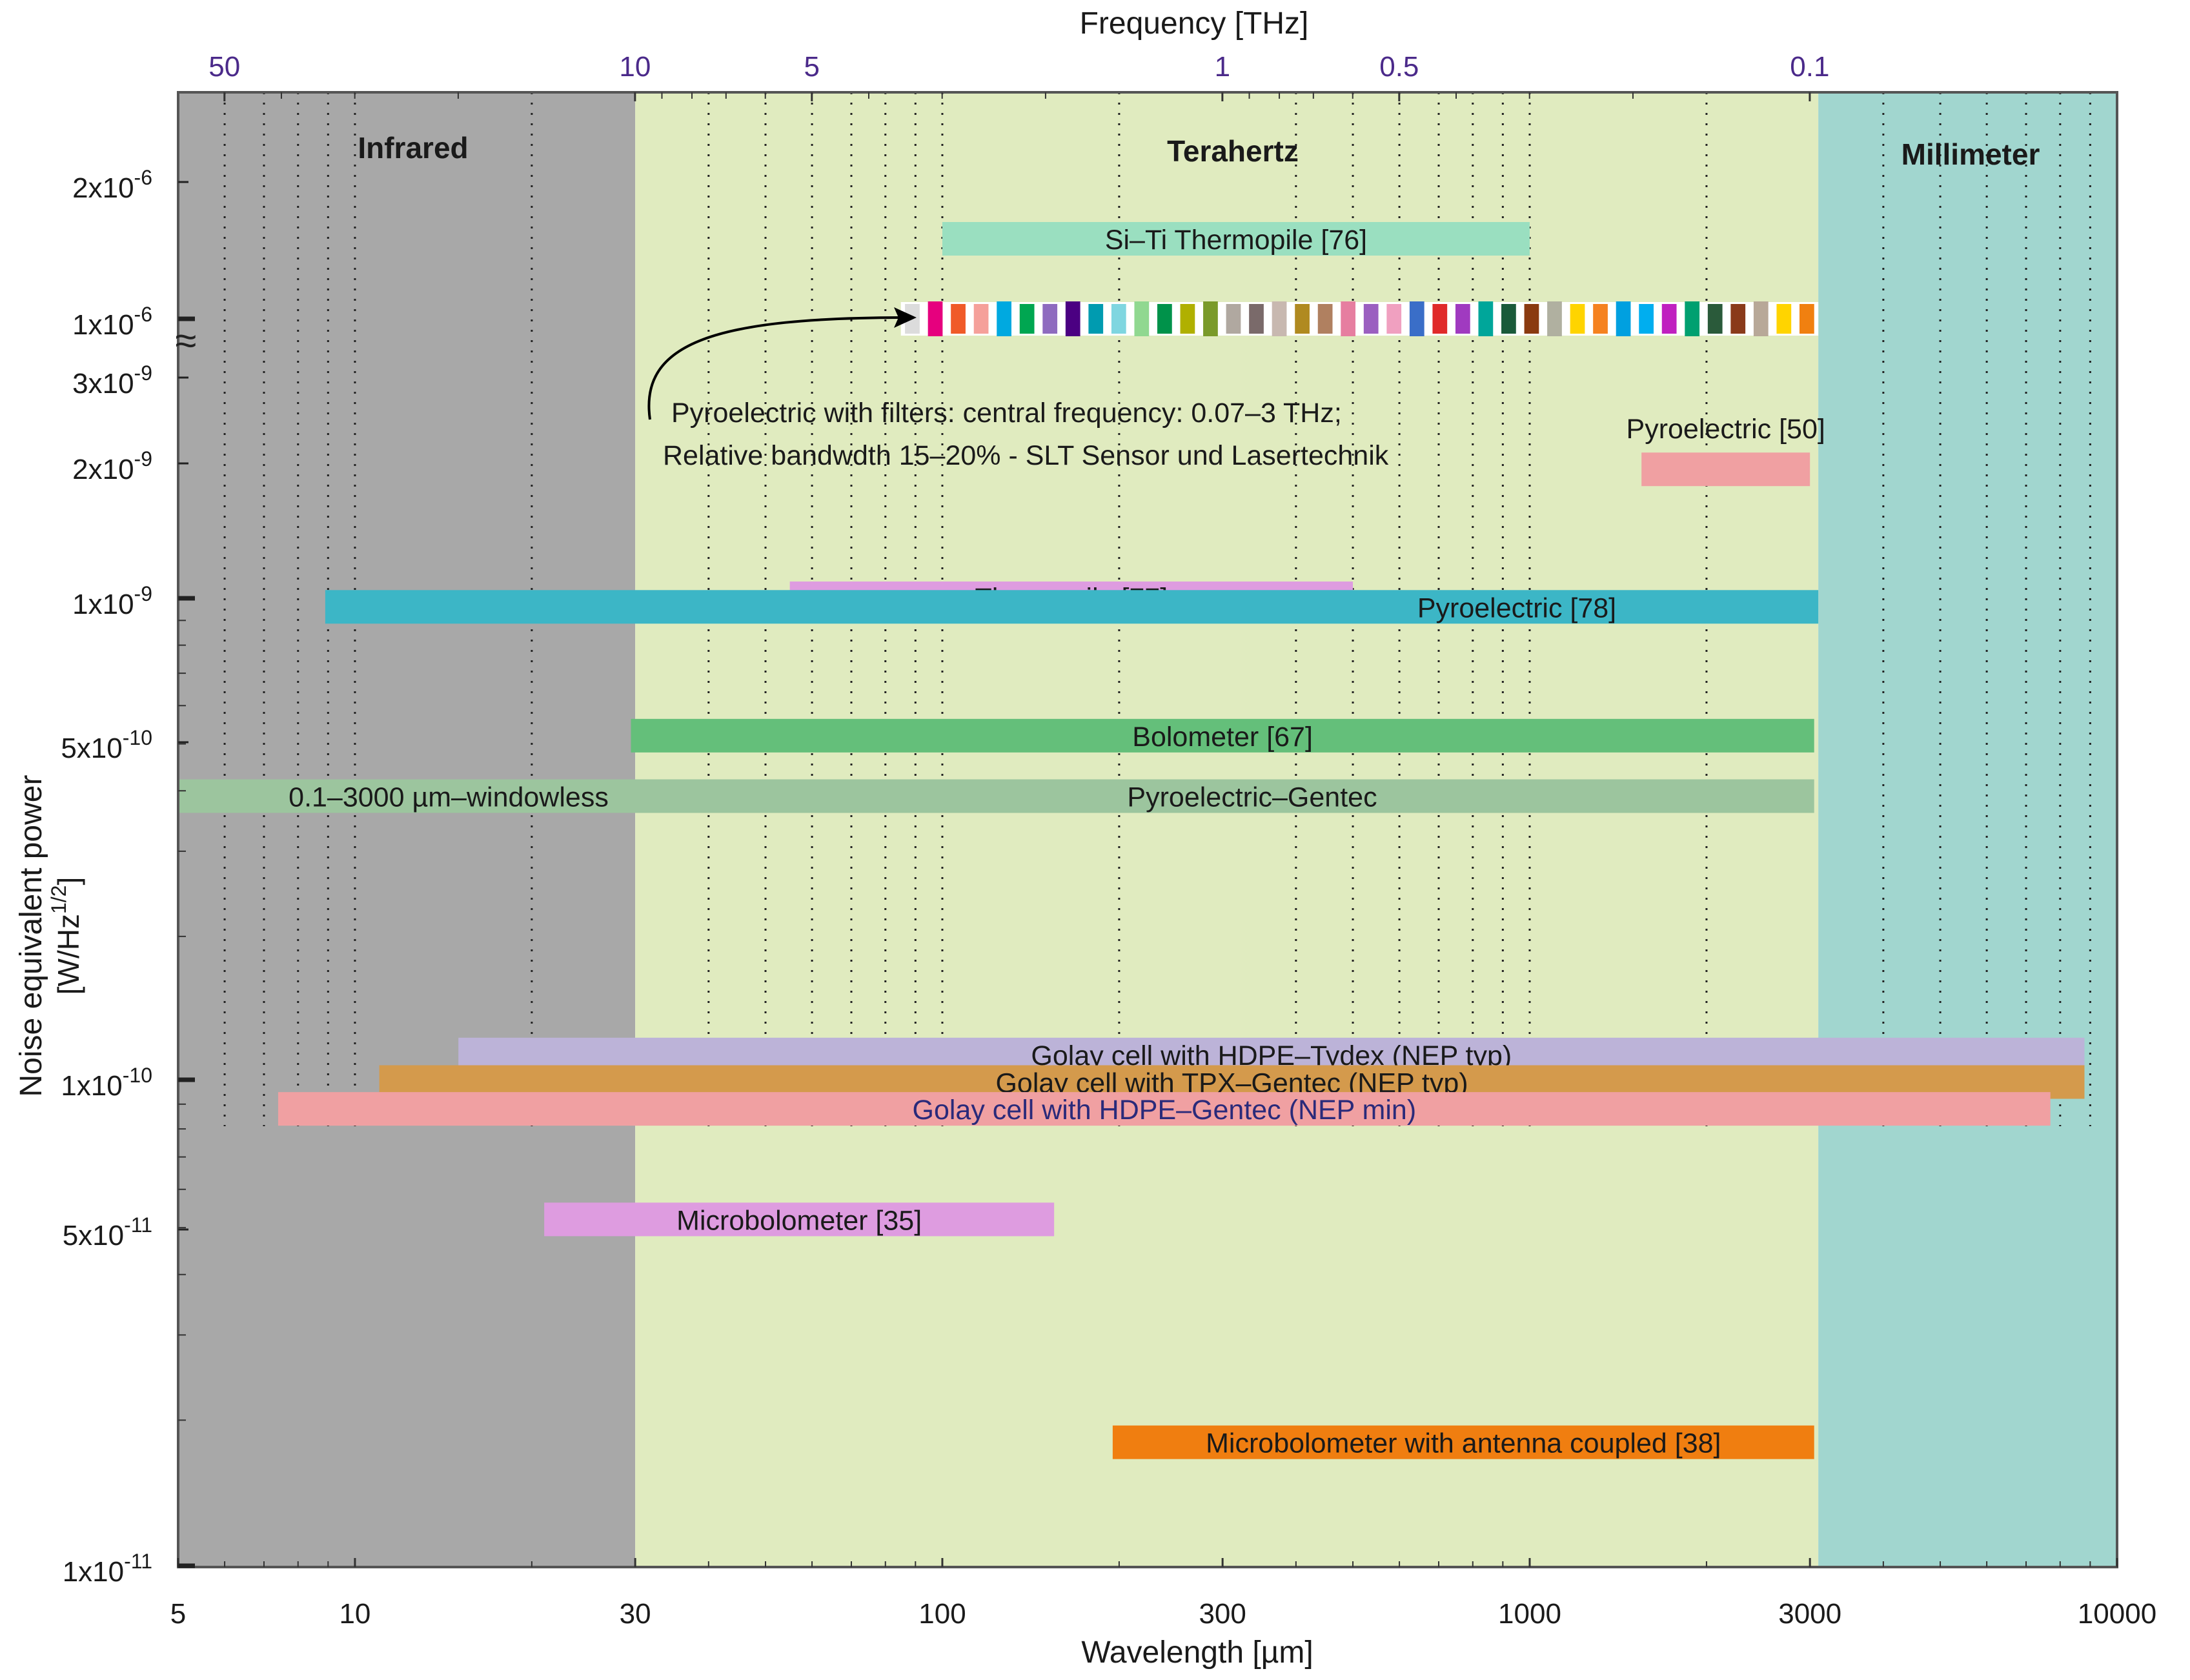  What do you see at coordinates (112, 466) in the screenshot?
I see `y-tick-label-3: 2x10⁻⁹` at bounding box center [112, 466].